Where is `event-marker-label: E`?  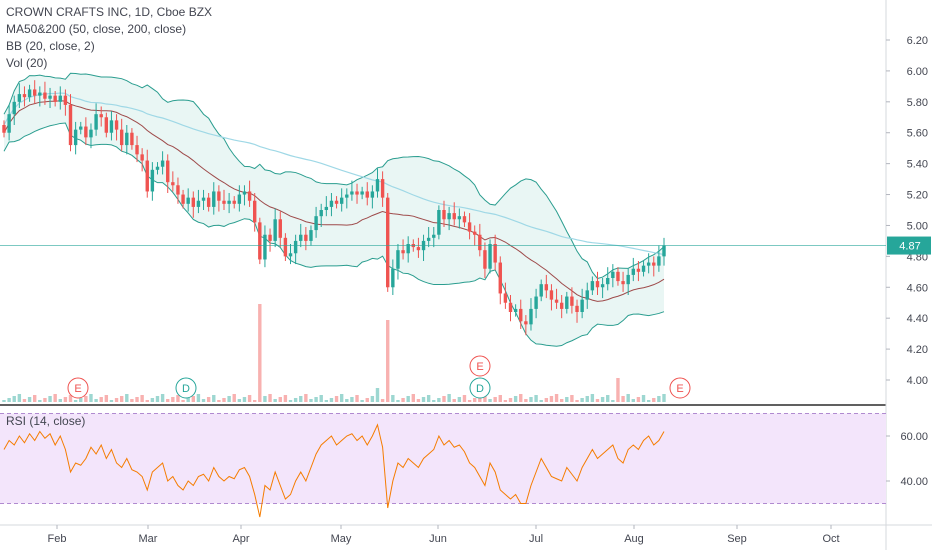 event-marker-label: E is located at coordinates (479, 367).